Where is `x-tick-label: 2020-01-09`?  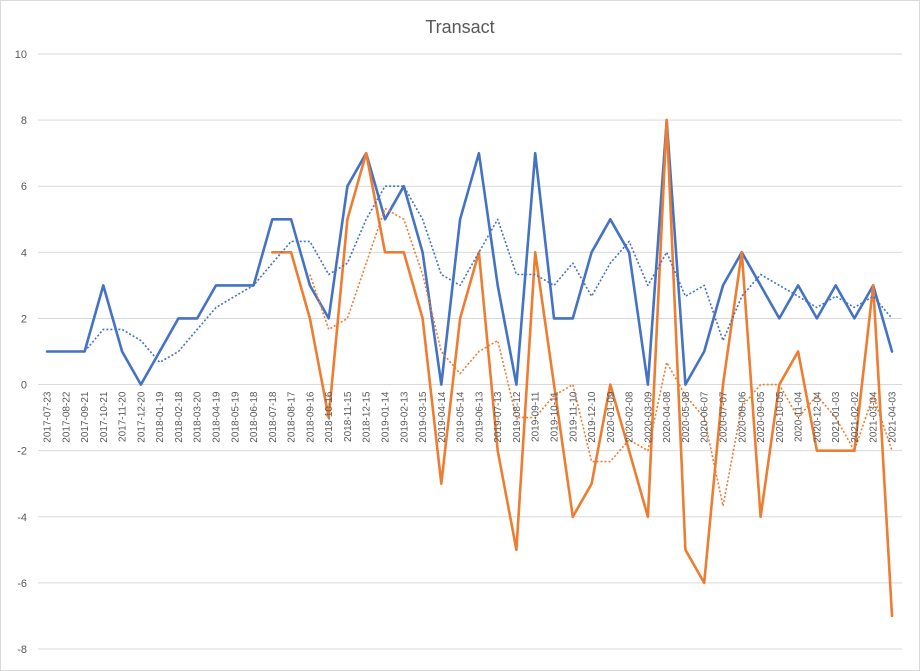
x-tick-label: 2020-01-09 is located at coordinates (611, 417).